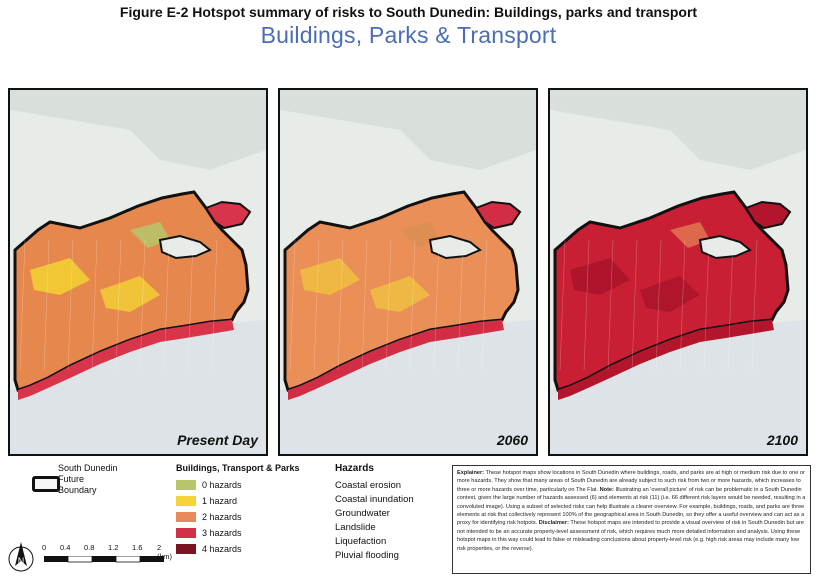 The image size is (817, 578). Describe the element at coordinates (354, 468) in the screenshot. I see `hazards-title: Hazards` at that location.